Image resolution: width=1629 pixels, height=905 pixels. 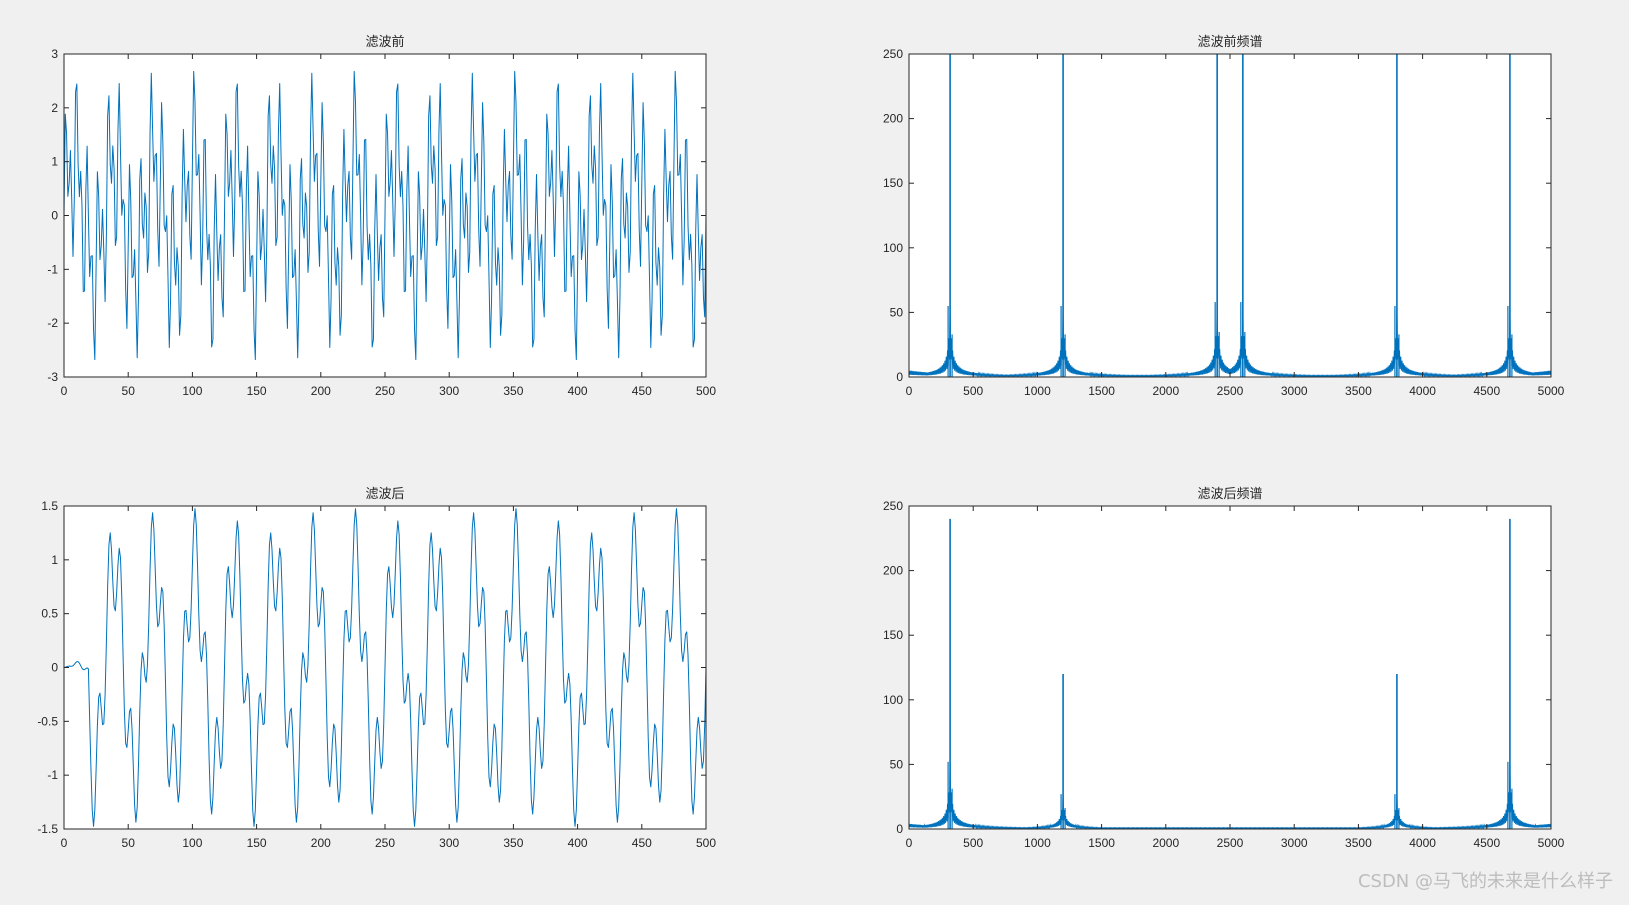 I want to click on y-tick-label: -0.5, so click(x=47, y=721).